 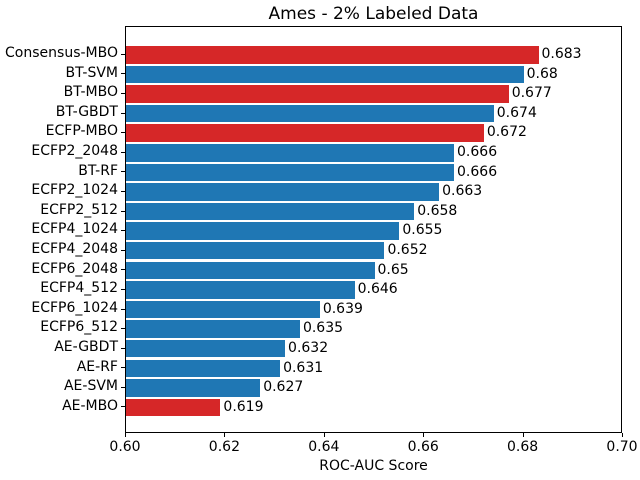 I want to click on bar-row: 0.635, so click(x=373, y=329).